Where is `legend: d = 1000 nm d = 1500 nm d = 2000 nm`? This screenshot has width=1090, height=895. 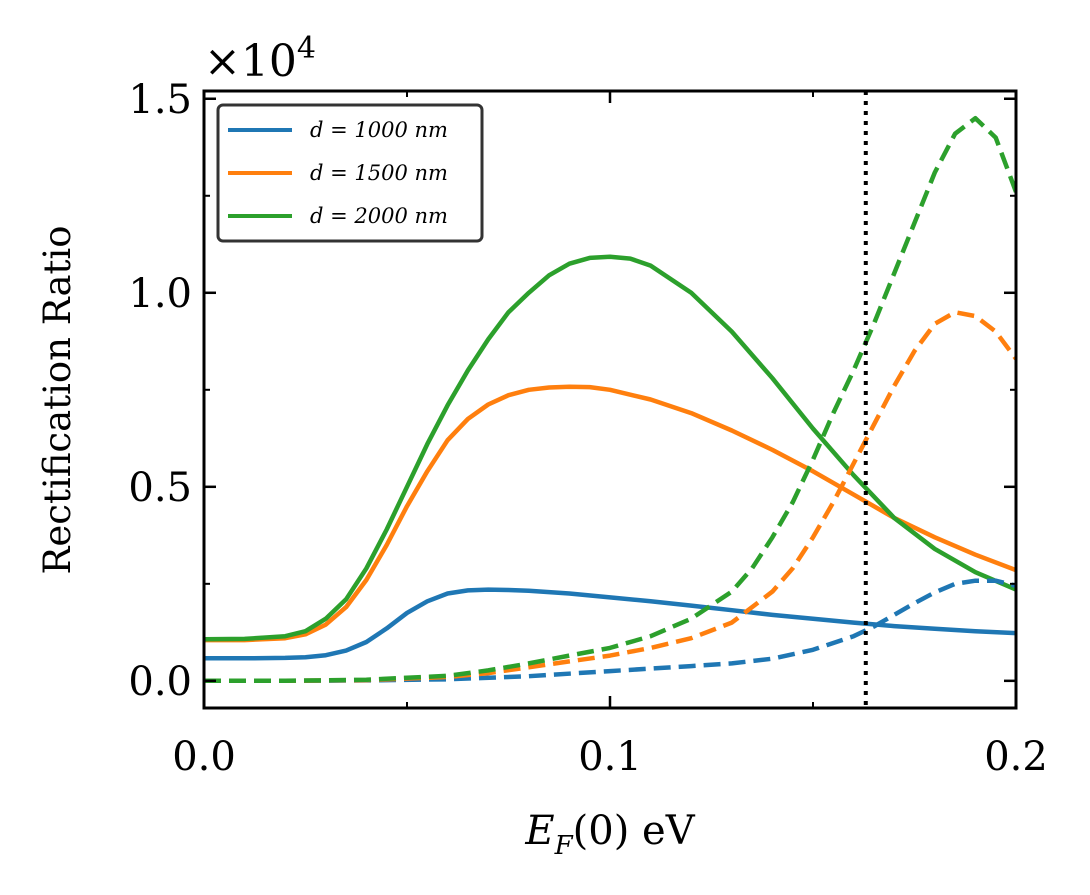 legend: d = 1000 nm d = 1500 nm d = 2000 nm is located at coordinates (350, 173).